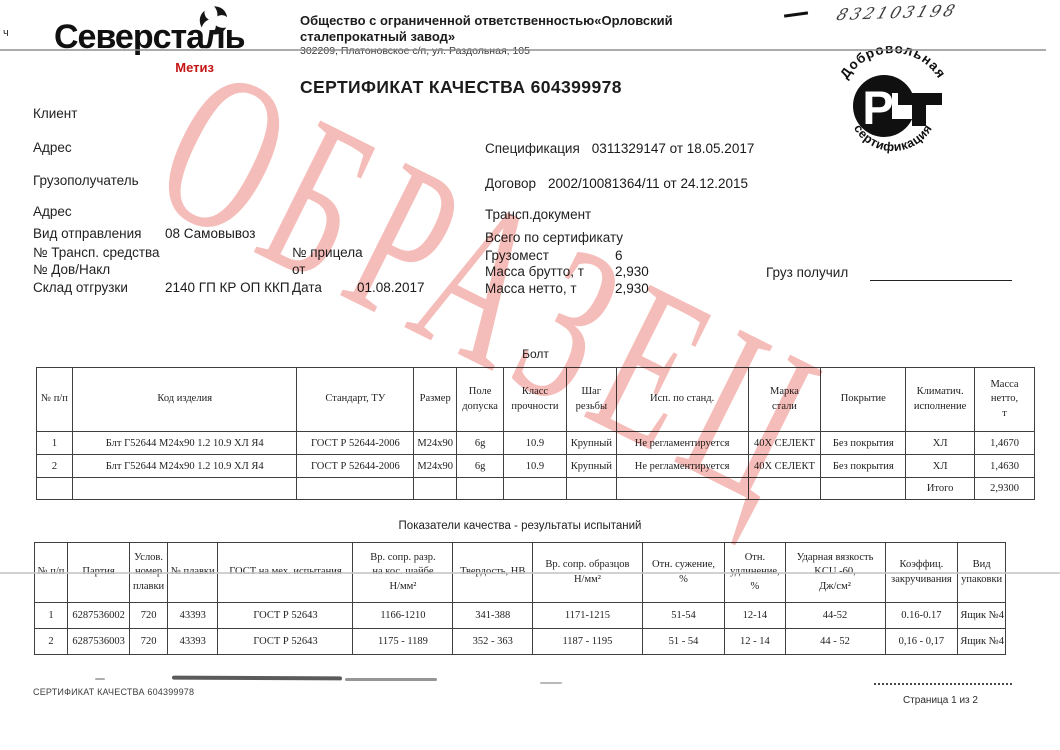 This screenshot has height=750, width=1060. Describe the element at coordinates (210, 233) in the screenshot. I see `dispatch-type-value: 08 Самовывоз` at that location.